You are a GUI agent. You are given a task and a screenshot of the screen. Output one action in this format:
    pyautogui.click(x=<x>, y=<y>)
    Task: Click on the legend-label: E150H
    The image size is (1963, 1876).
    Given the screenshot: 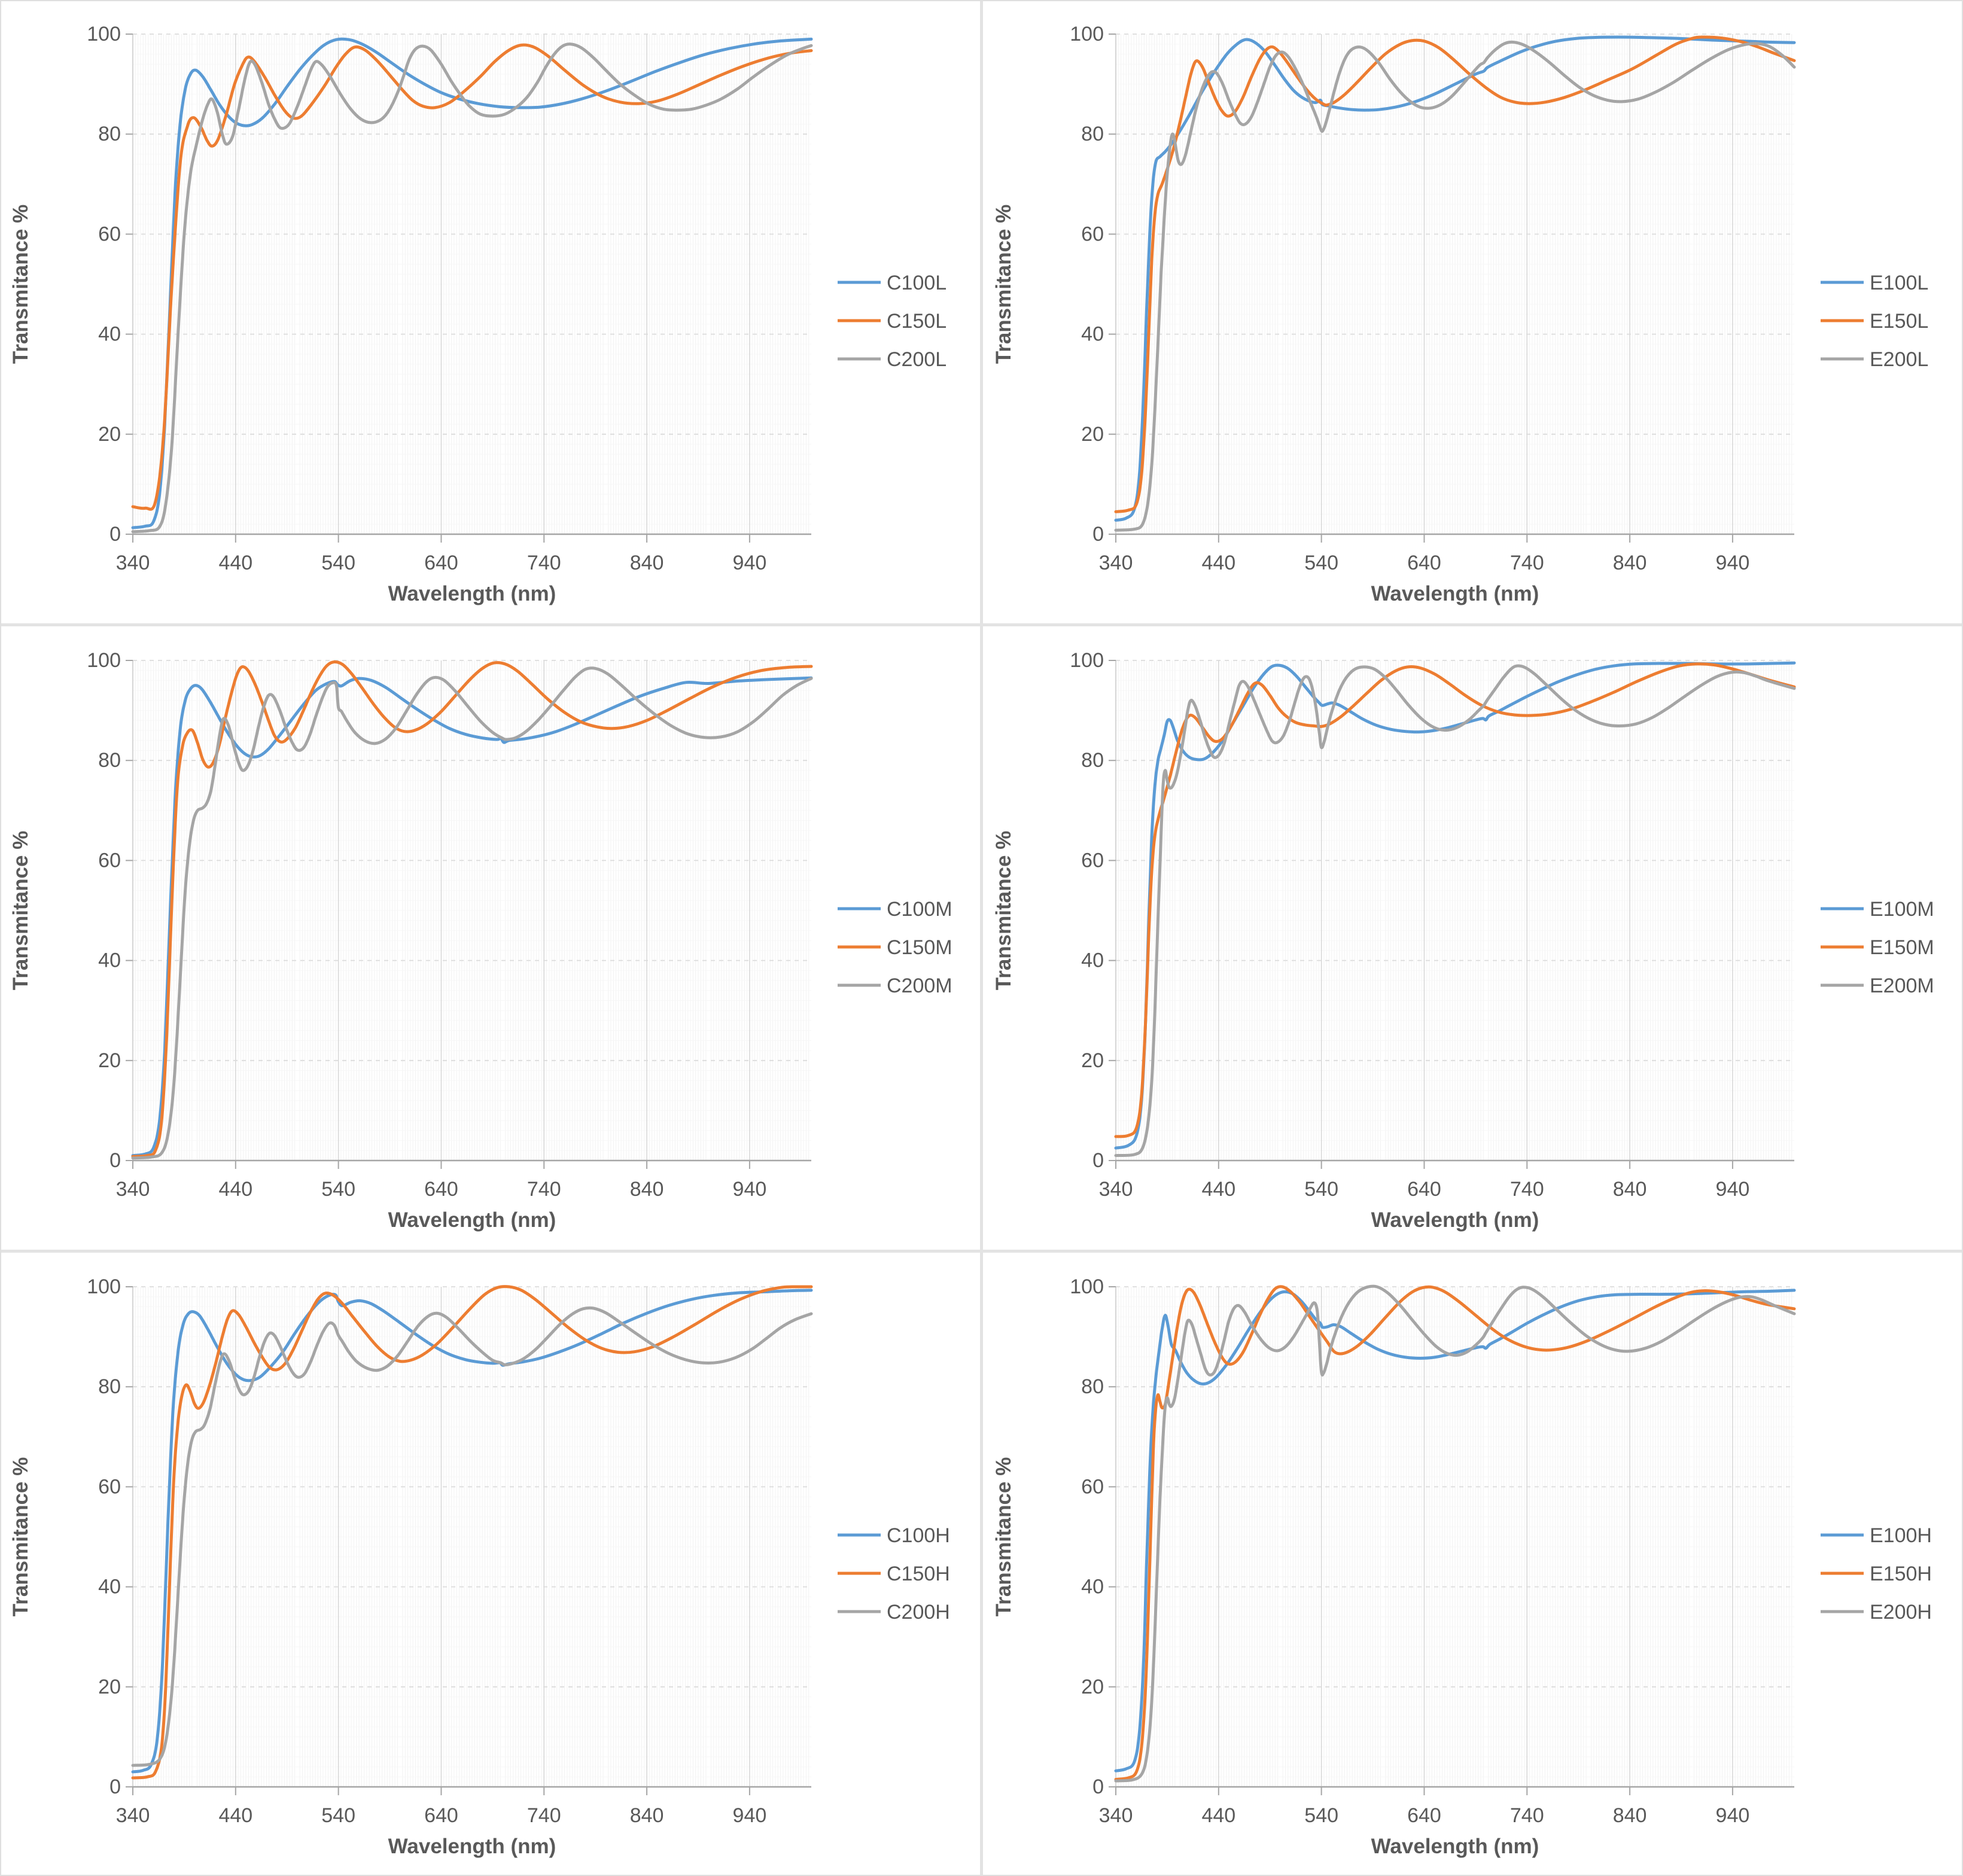 What is the action you would take?
    pyautogui.click(x=1901, y=1574)
    